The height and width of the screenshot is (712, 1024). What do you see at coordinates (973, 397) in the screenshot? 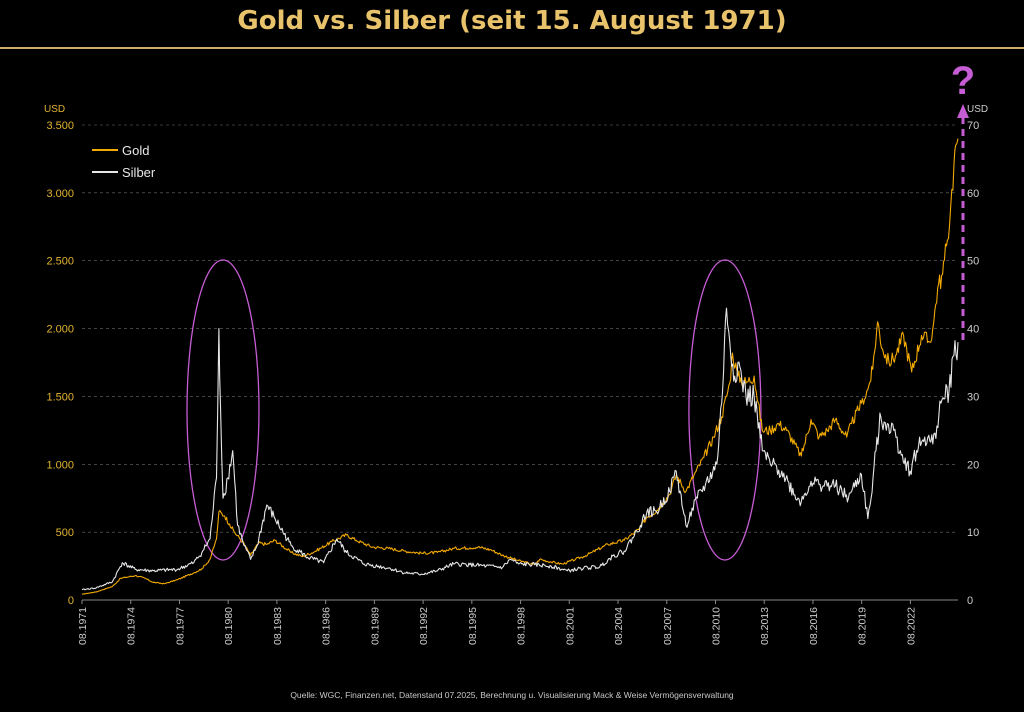
I see `y-right-tick-label: 30` at bounding box center [973, 397].